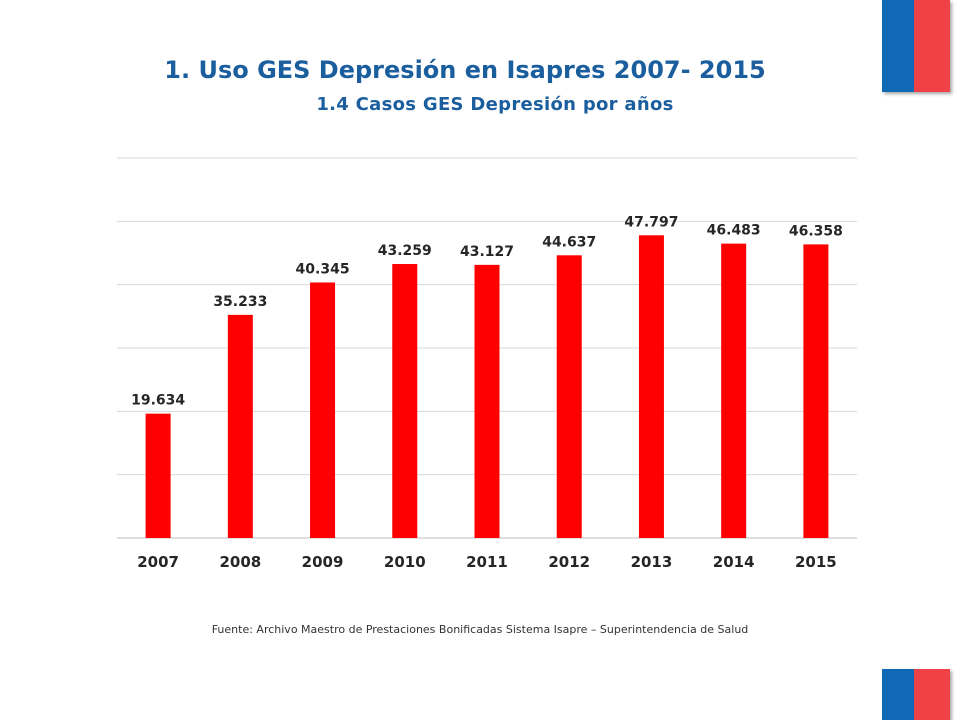 The height and width of the screenshot is (720, 960). I want to click on x-tick-2013: 2013, so click(652, 562).